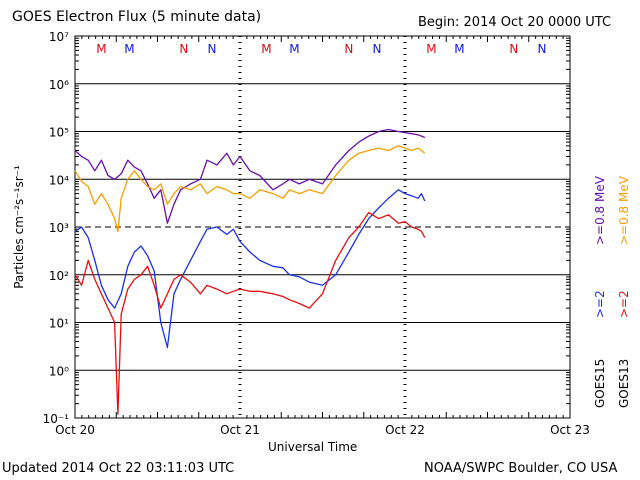 The height and width of the screenshot is (480, 640). Describe the element at coordinates (313, 447) in the screenshot. I see `x-axis-title: Universal Time` at that location.